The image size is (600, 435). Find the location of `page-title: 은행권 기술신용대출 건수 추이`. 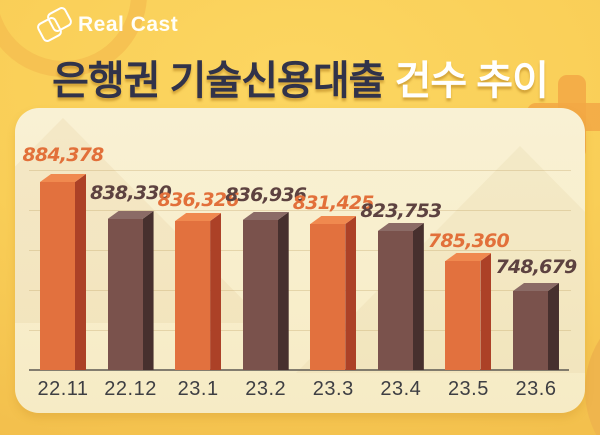

page-title: 은행권 기술신용대출 건수 추이 is located at coordinates (300, 77).